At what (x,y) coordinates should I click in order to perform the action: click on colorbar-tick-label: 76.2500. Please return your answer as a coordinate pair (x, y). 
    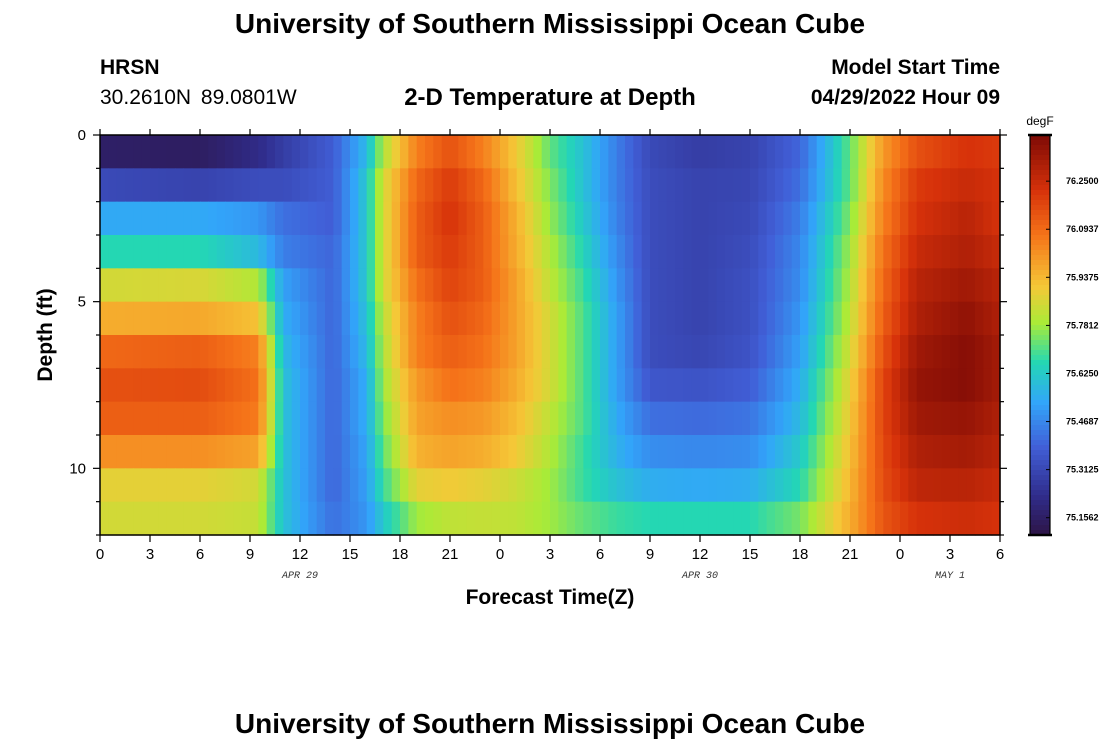
    Looking at the image, I should click on (1082, 181).